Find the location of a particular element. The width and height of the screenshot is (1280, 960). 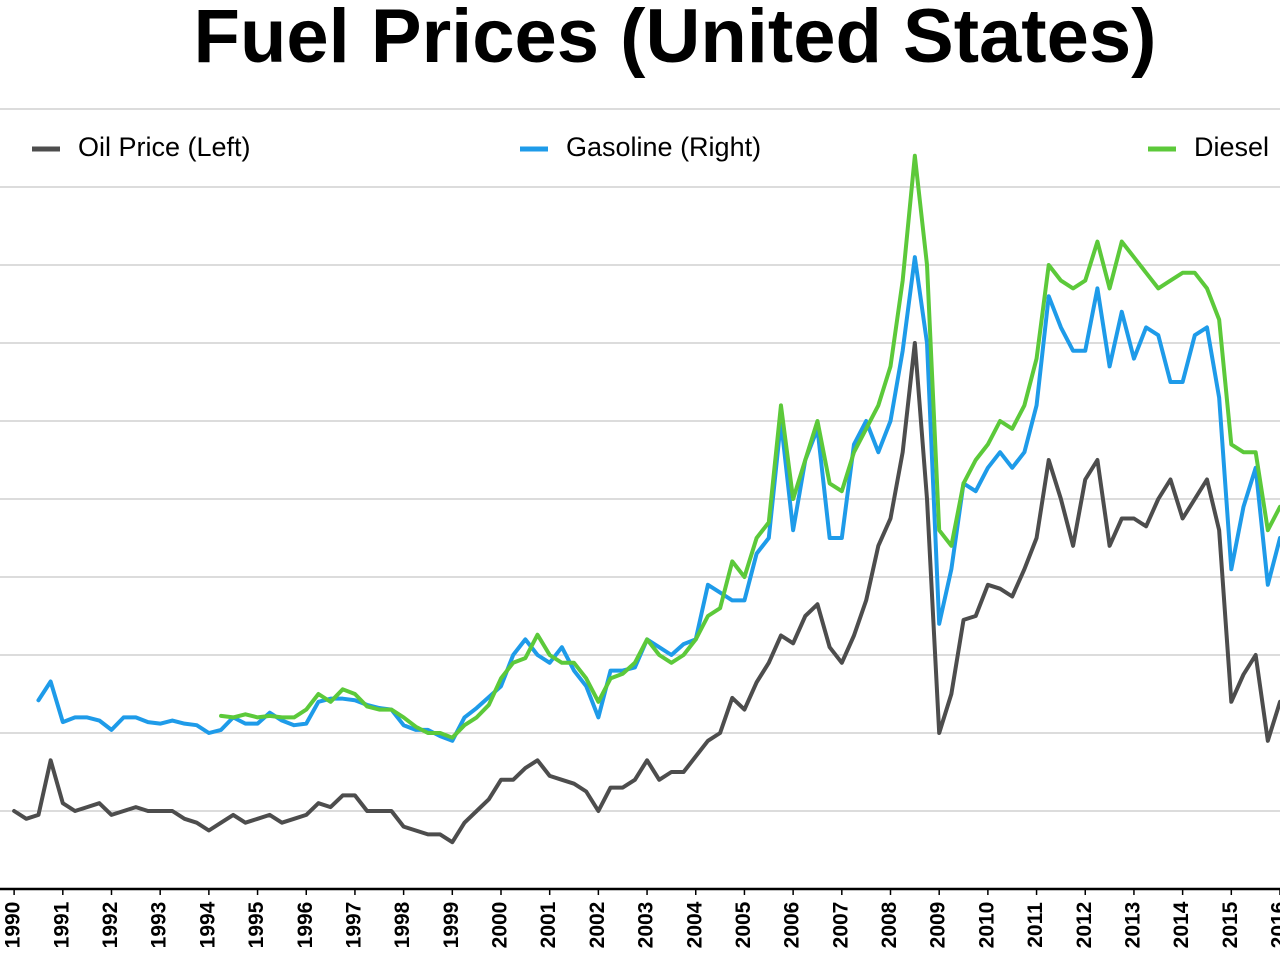

x-tick-label: 2009 is located at coordinates (938, 925).